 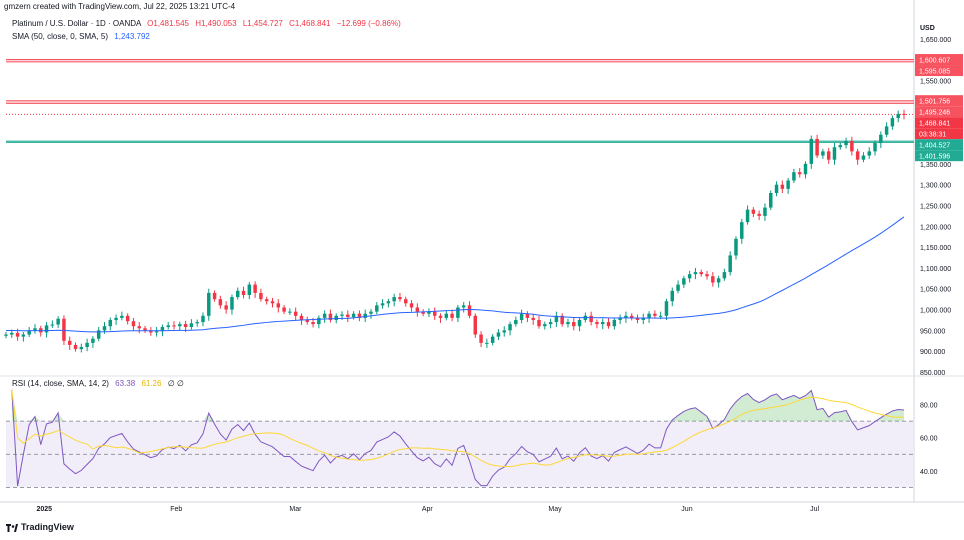 I want to click on rsi-tick-label: 40.00, so click(x=929, y=472).